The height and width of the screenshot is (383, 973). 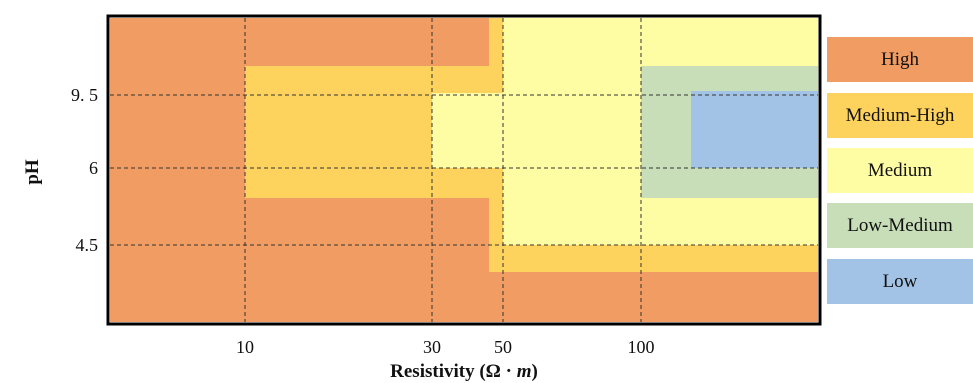 What do you see at coordinates (432, 347) in the screenshot?
I see `x-tick-label: 30` at bounding box center [432, 347].